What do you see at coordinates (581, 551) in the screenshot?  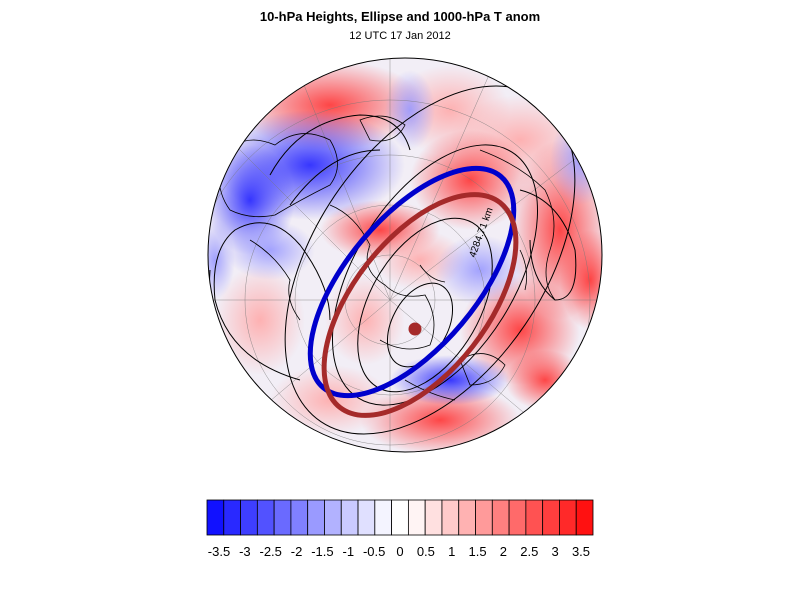 I see `colorbar-tick-label: 3.5` at bounding box center [581, 551].